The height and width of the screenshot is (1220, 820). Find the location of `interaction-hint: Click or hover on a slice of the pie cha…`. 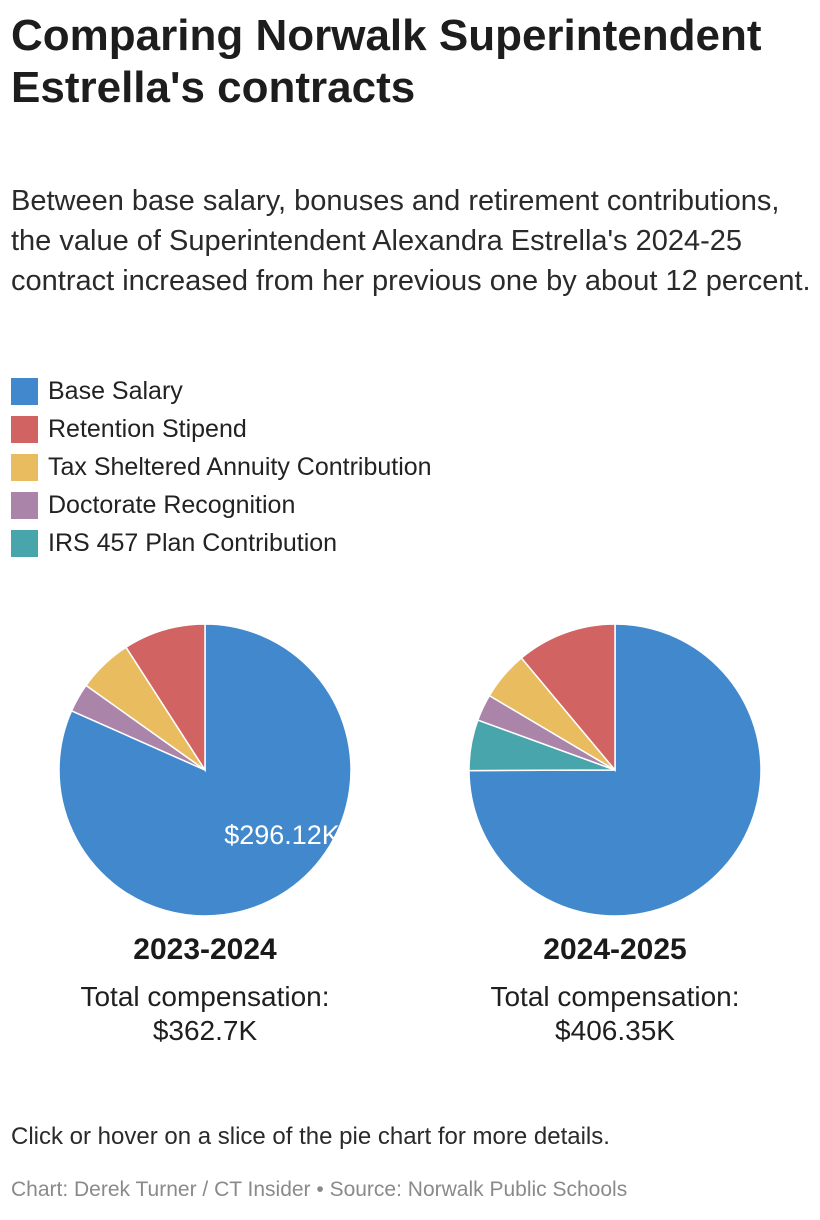

interaction-hint: Click or hover on a slice of the pie cha… is located at coordinates (310, 1136).